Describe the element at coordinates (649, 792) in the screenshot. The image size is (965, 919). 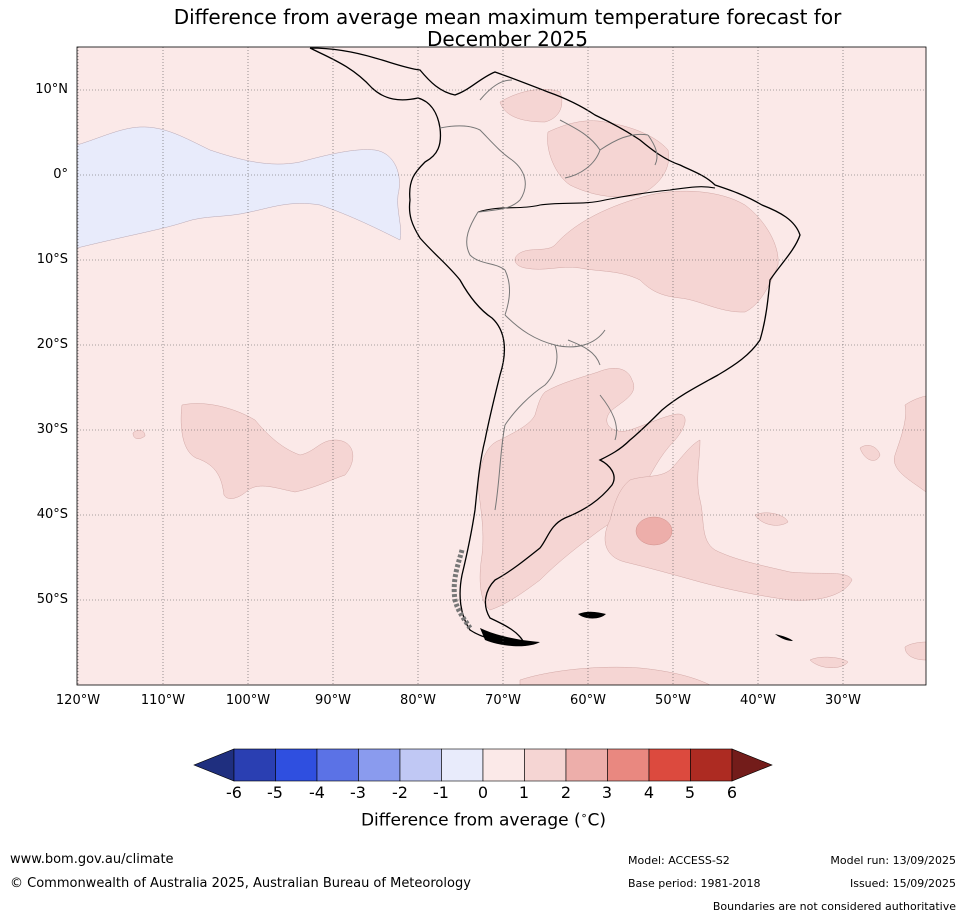
I see `colorbar-tick-label: 4` at that location.